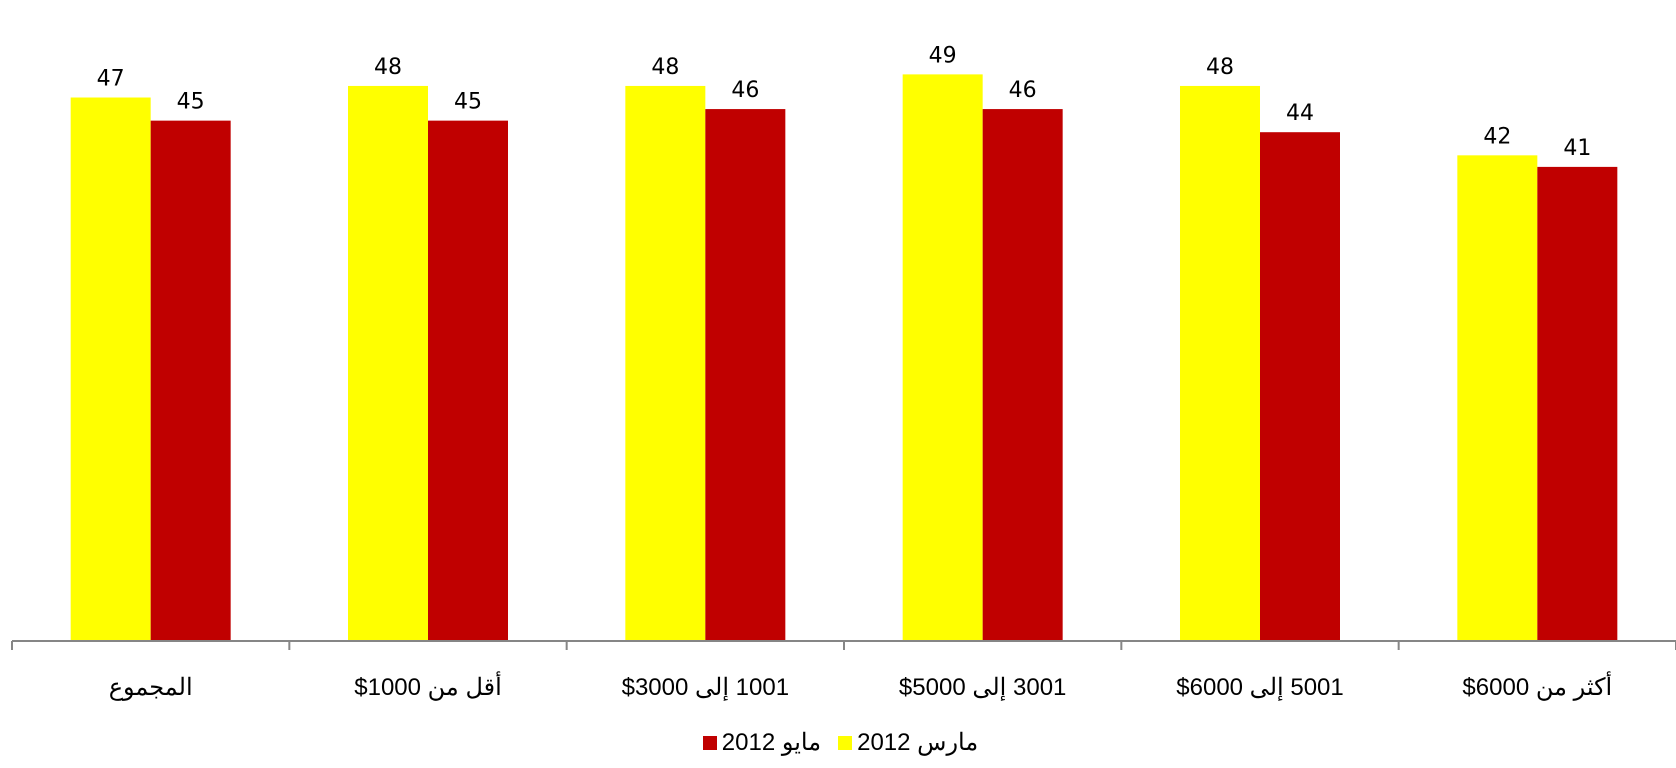 The height and width of the screenshot is (768, 1676). Describe the element at coordinates (1577, 148) in the screenshot. I see `data-label-series-2-category-6: 41` at that location.